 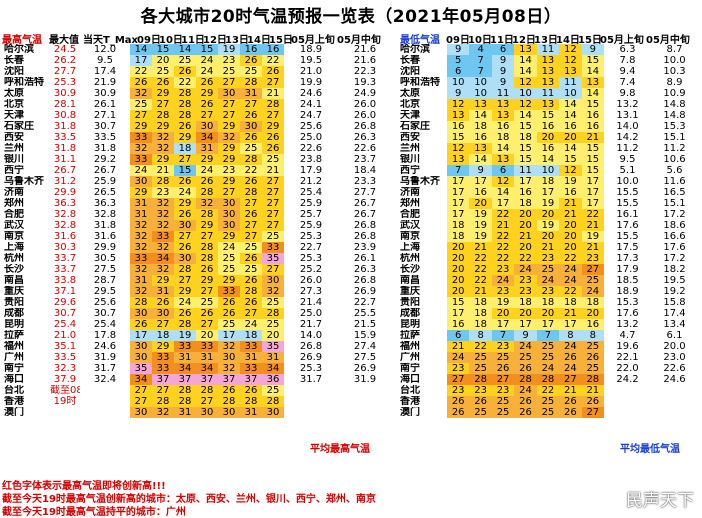 What do you see at coordinates (593, 335) in the screenshot?
I see `forecast-min-cell: 8` at bounding box center [593, 335].